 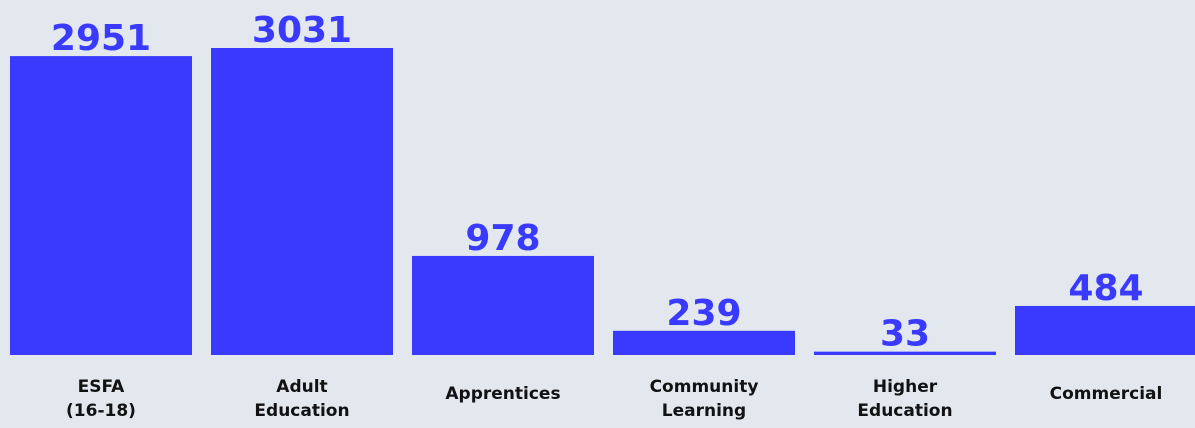 What do you see at coordinates (102, 387) in the screenshot?
I see `category-label-line: ESFA` at bounding box center [102, 387].